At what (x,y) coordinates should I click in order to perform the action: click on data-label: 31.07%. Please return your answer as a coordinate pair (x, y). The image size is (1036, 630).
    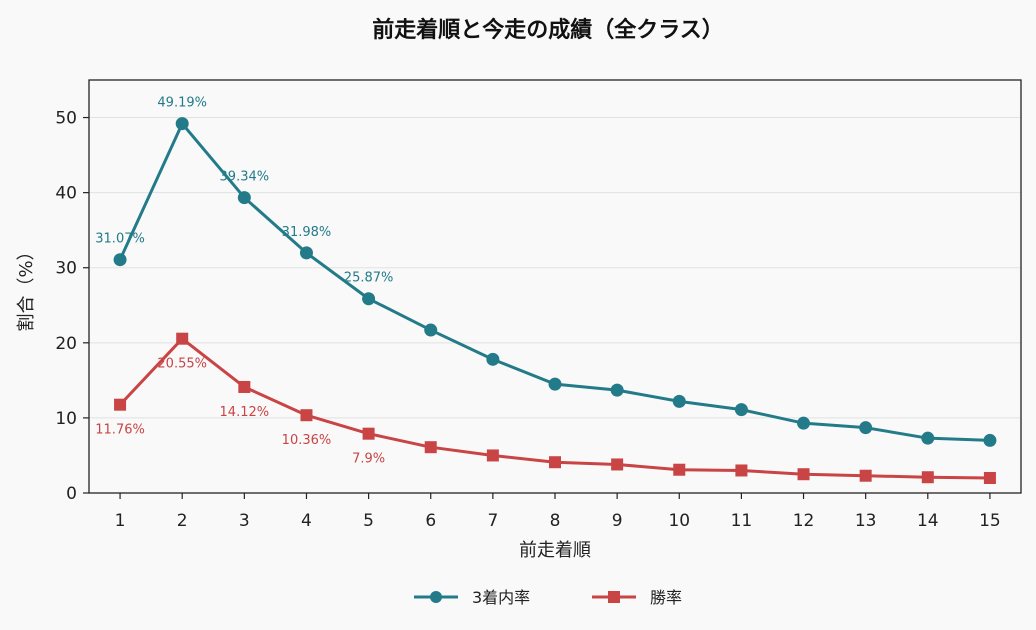
    Looking at the image, I should click on (120, 239).